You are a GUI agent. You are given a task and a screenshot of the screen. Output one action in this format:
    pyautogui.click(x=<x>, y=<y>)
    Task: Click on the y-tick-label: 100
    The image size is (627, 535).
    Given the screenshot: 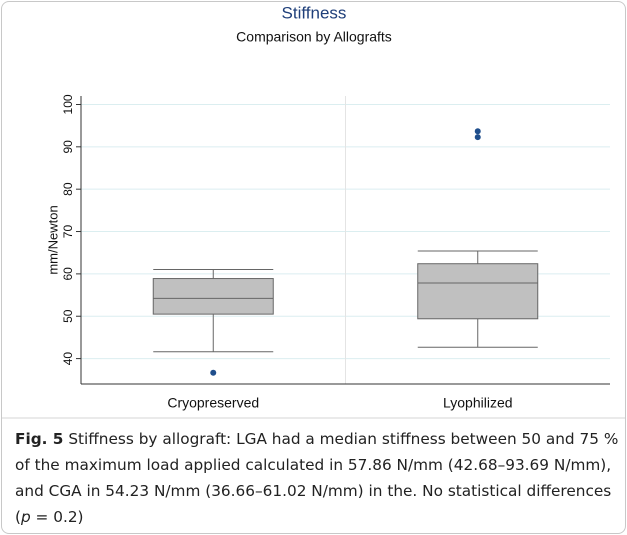 What is the action you would take?
    pyautogui.click(x=68, y=104)
    